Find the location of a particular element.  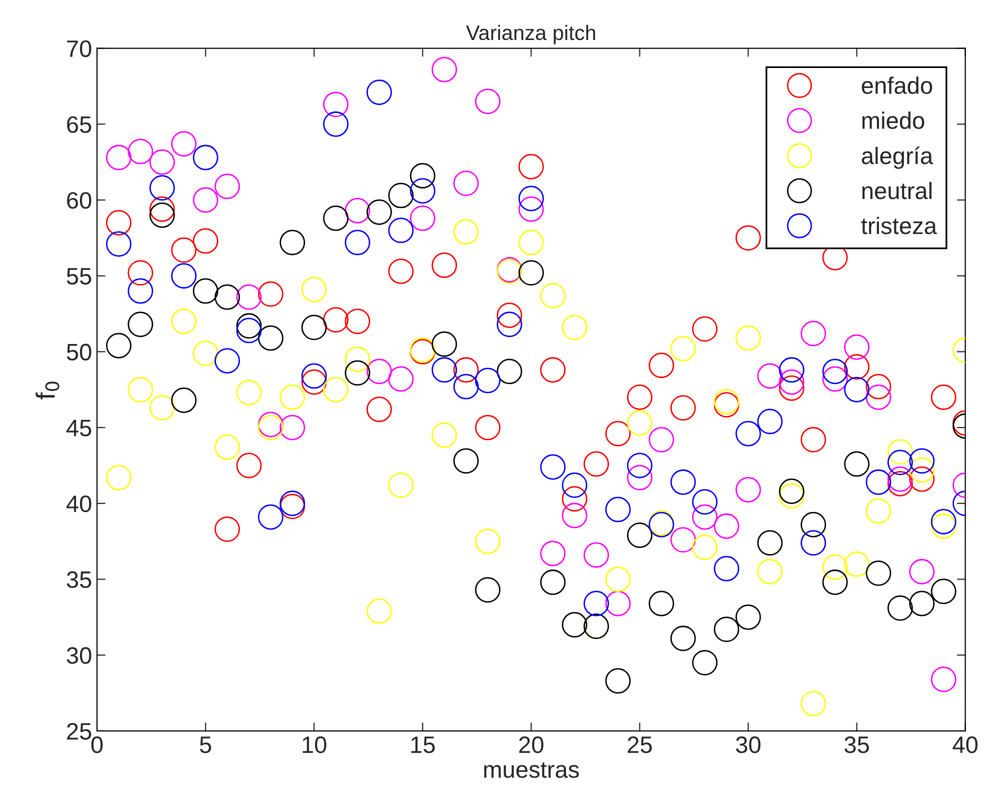

y-tick-label: 50 is located at coordinates (79, 352).